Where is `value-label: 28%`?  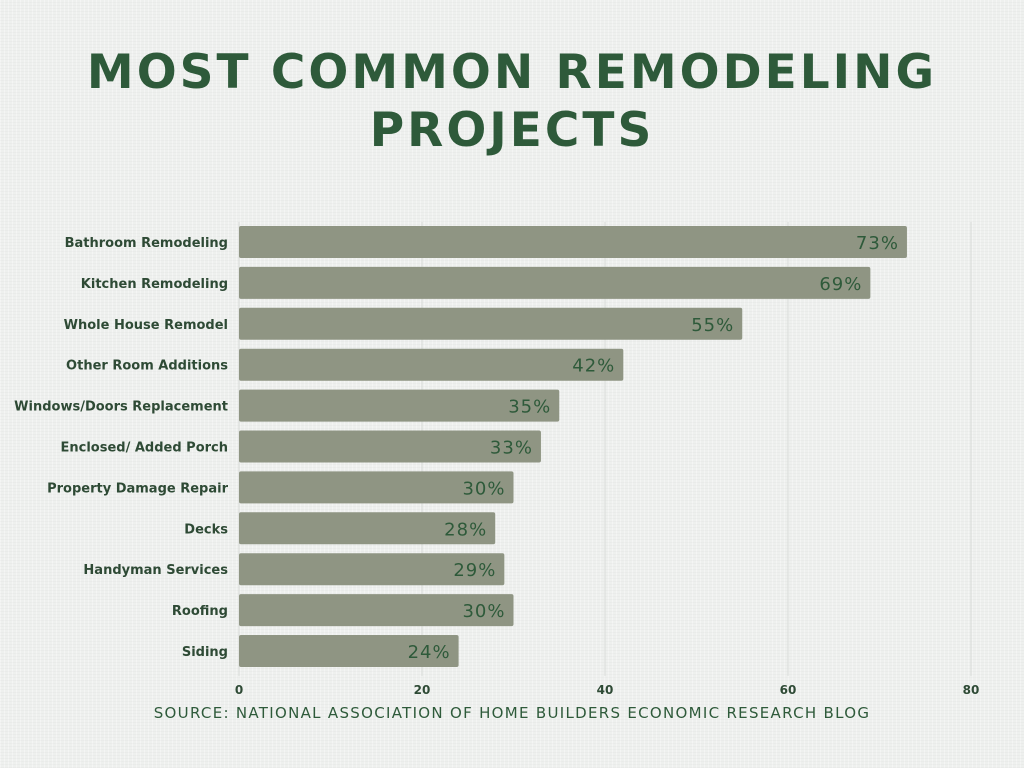 value-label: 28% is located at coordinates (465, 529).